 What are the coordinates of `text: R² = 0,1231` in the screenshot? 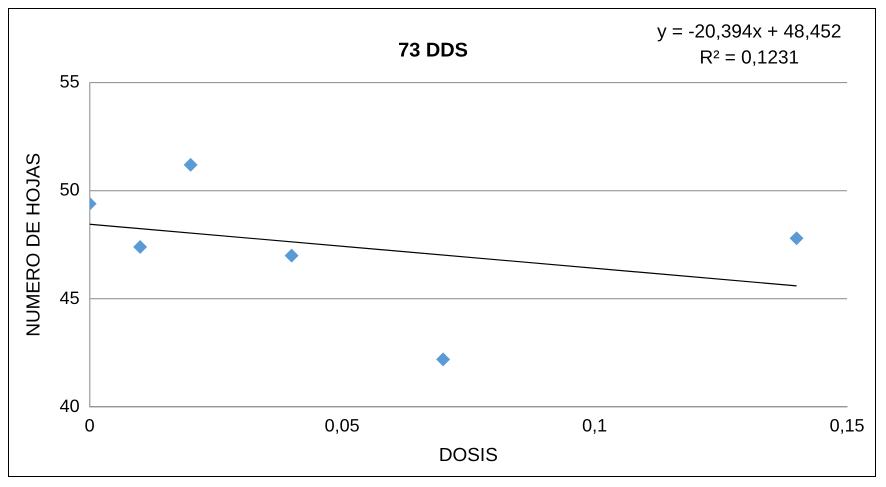 It's located at (750, 58).